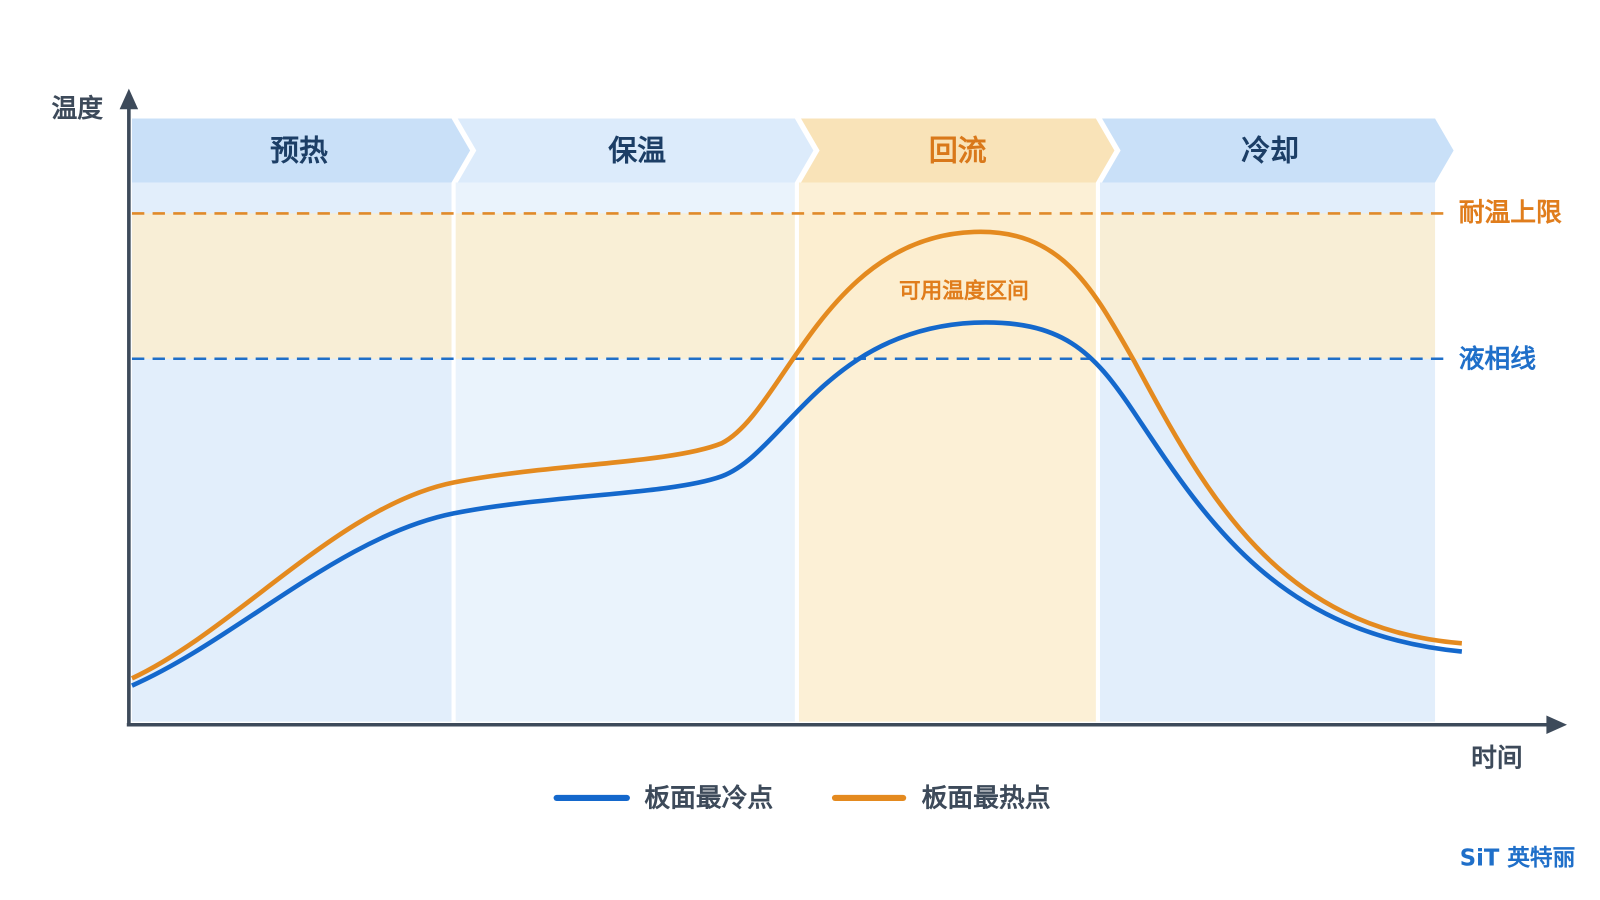 The width and height of the screenshot is (1600, 900). What do you see at coordinates (964, 291) in the screenshot?
I see `zone-label: 可用温度区间` at bounding box center [964, 291].